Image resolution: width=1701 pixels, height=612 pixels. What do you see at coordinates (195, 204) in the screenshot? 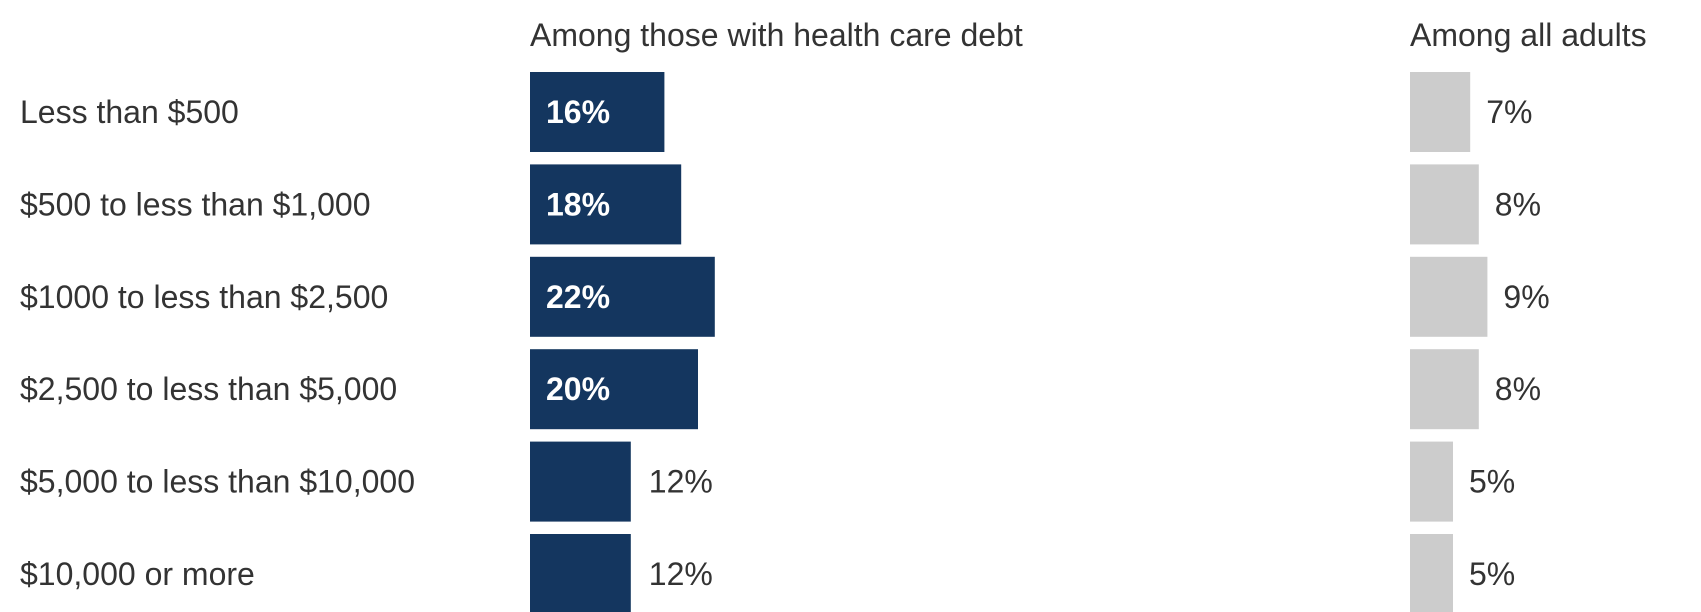
I see `category-label: $500 to less than $1,000` at bounding box center [195, 204].